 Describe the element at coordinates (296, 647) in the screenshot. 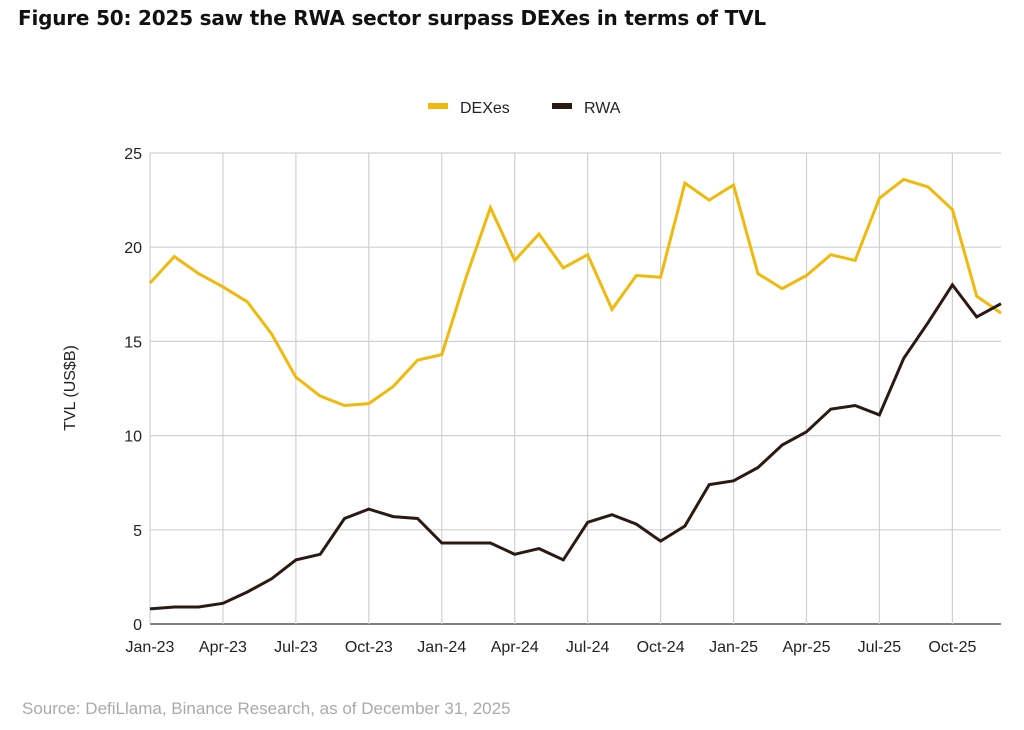

I see `x-tick-label: Jul-23` at that location.